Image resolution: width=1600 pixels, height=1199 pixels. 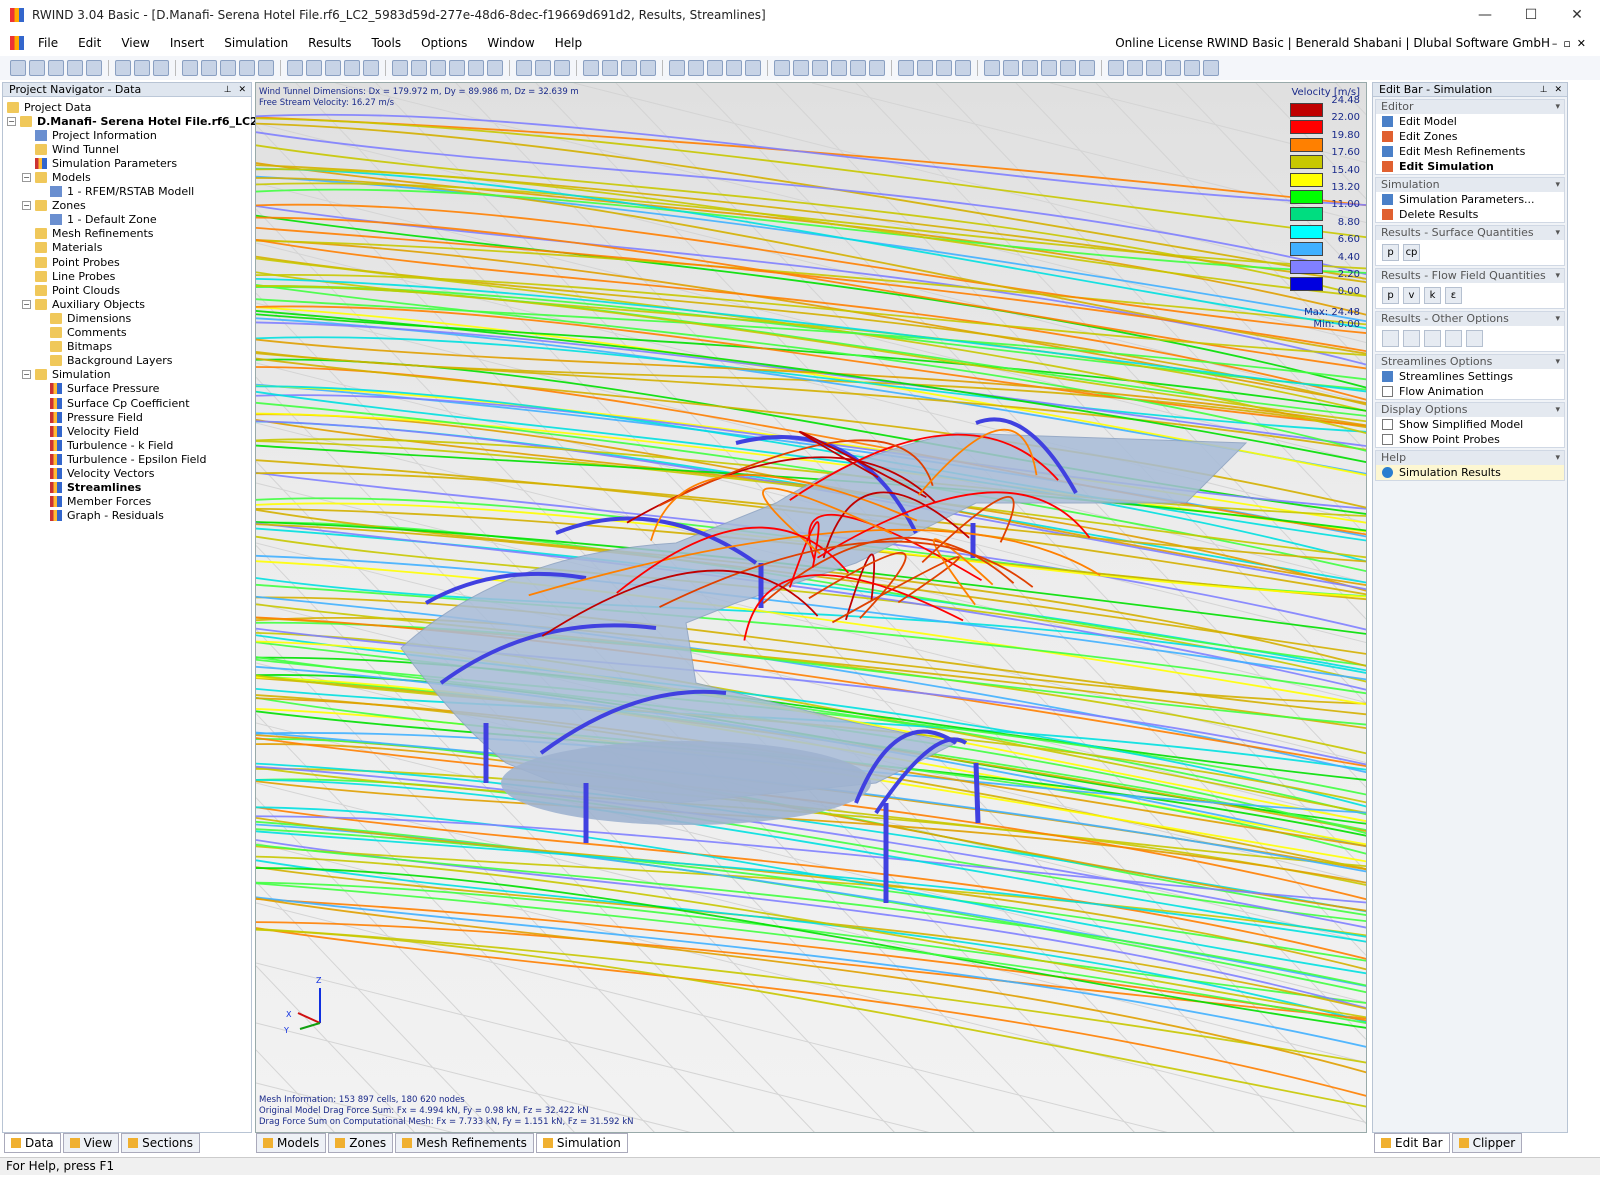 What do you see at coordinates (127, 318) in the screenshot?
I see `tree-item: Dimensions` at bounding box center [127, 318].